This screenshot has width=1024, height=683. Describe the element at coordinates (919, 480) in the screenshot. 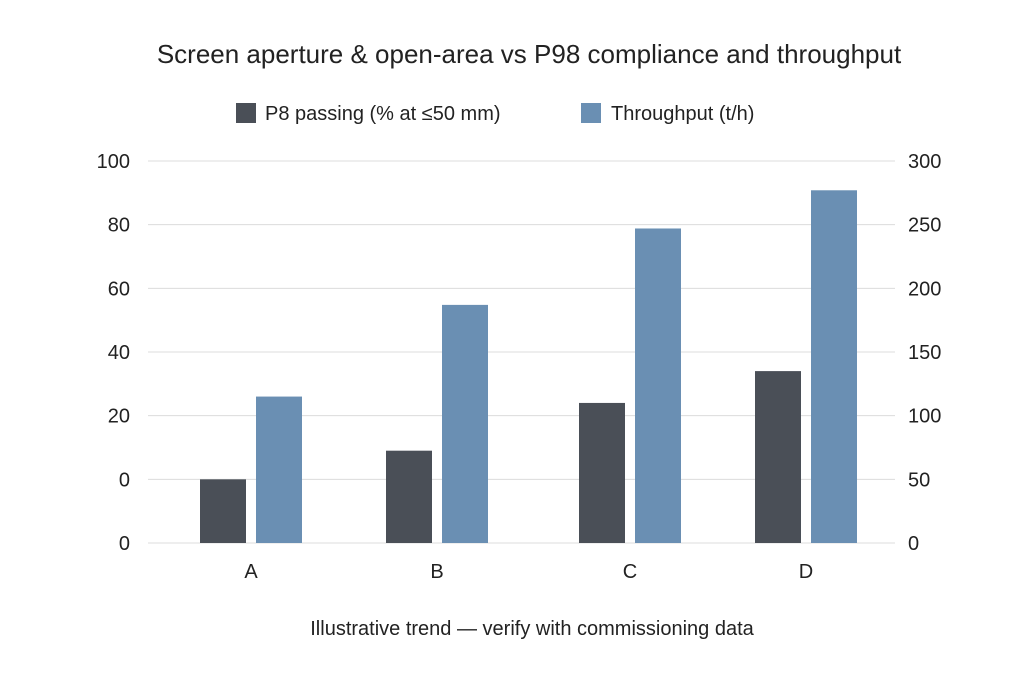

I see `right-tick-label: 50` at that location.